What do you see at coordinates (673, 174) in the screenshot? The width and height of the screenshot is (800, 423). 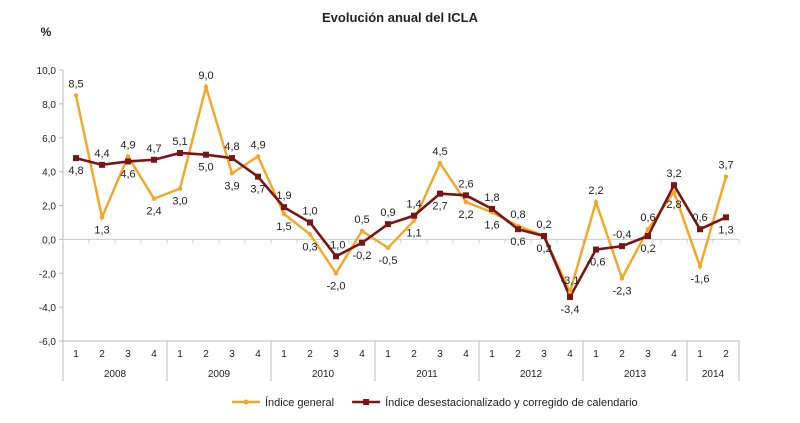 I see `data-label: 3,2` at bounding box center [673, 174].